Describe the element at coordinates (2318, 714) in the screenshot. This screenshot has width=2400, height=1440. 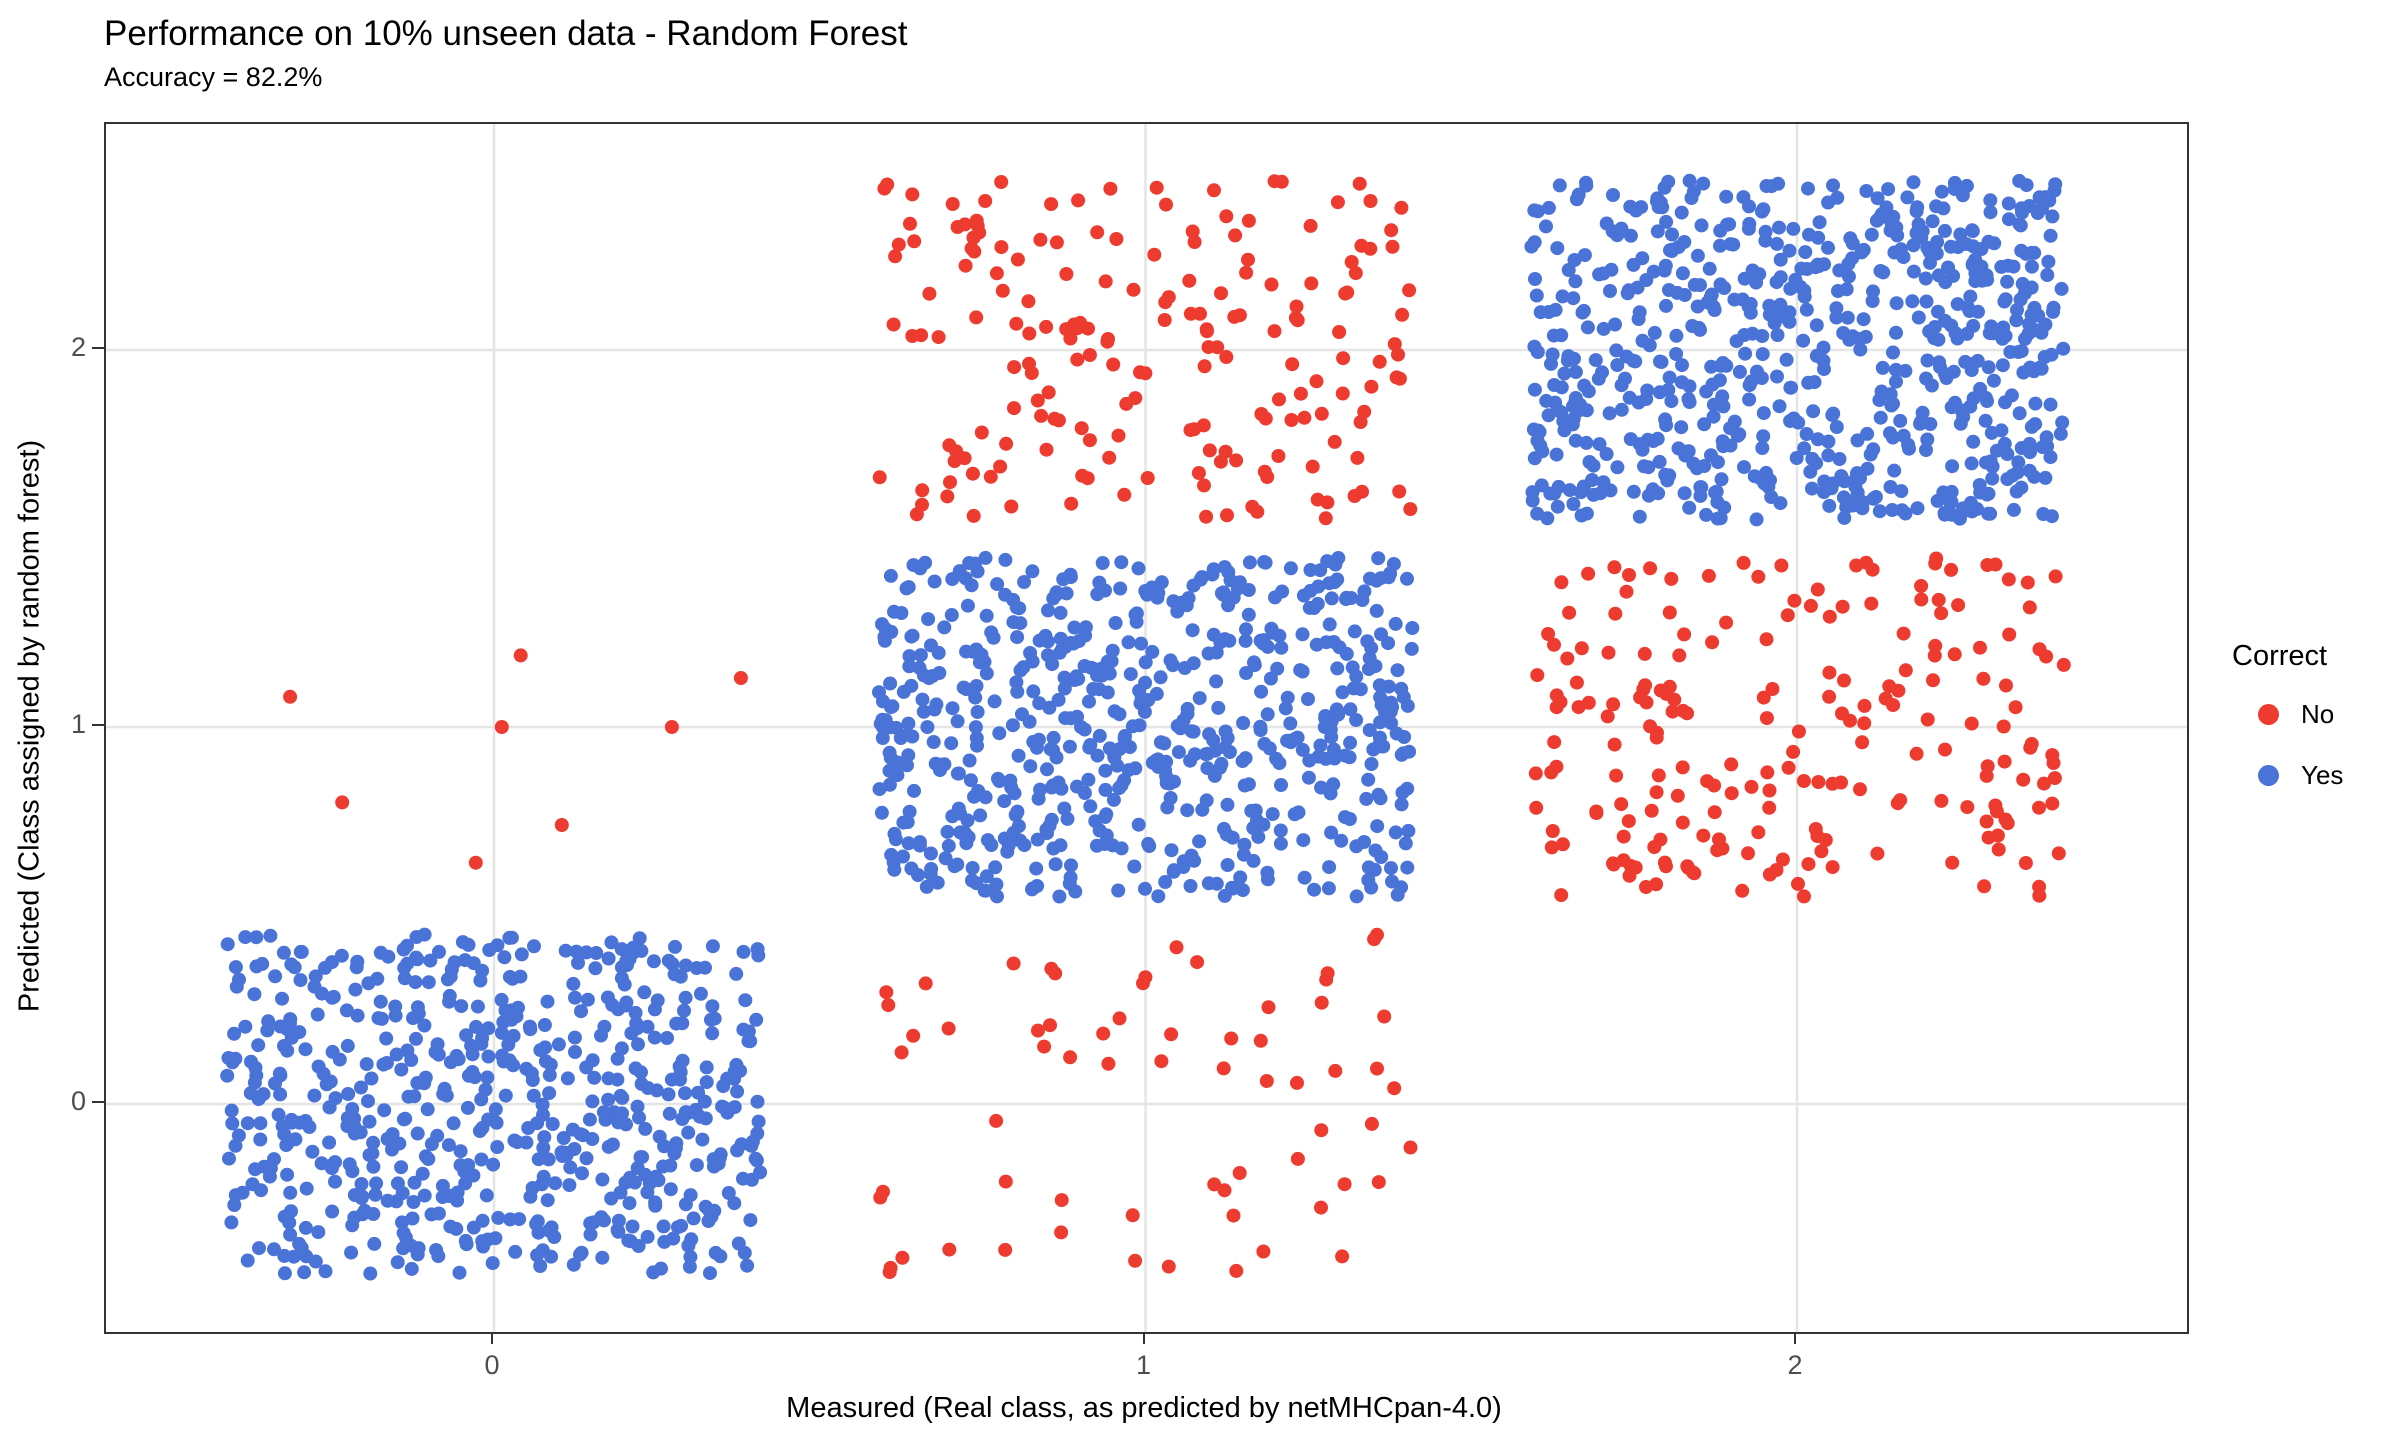
I see `legend-label-no: No` at that location.